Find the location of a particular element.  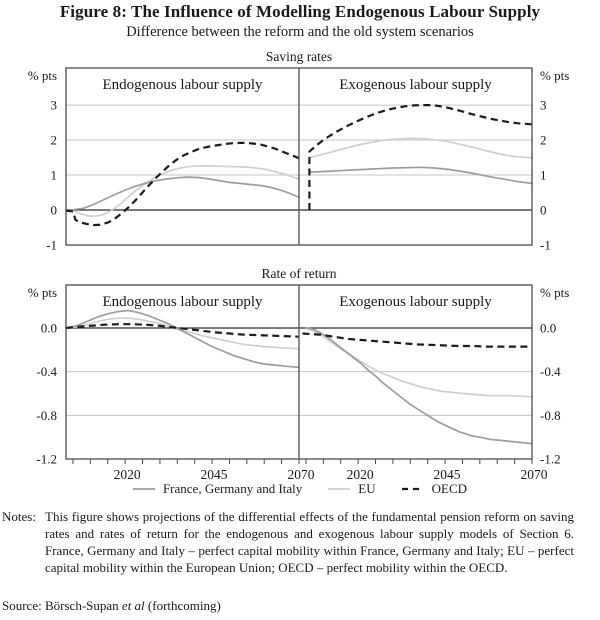

y-tick-label-right: 1 is located at coordinates (543, 175).